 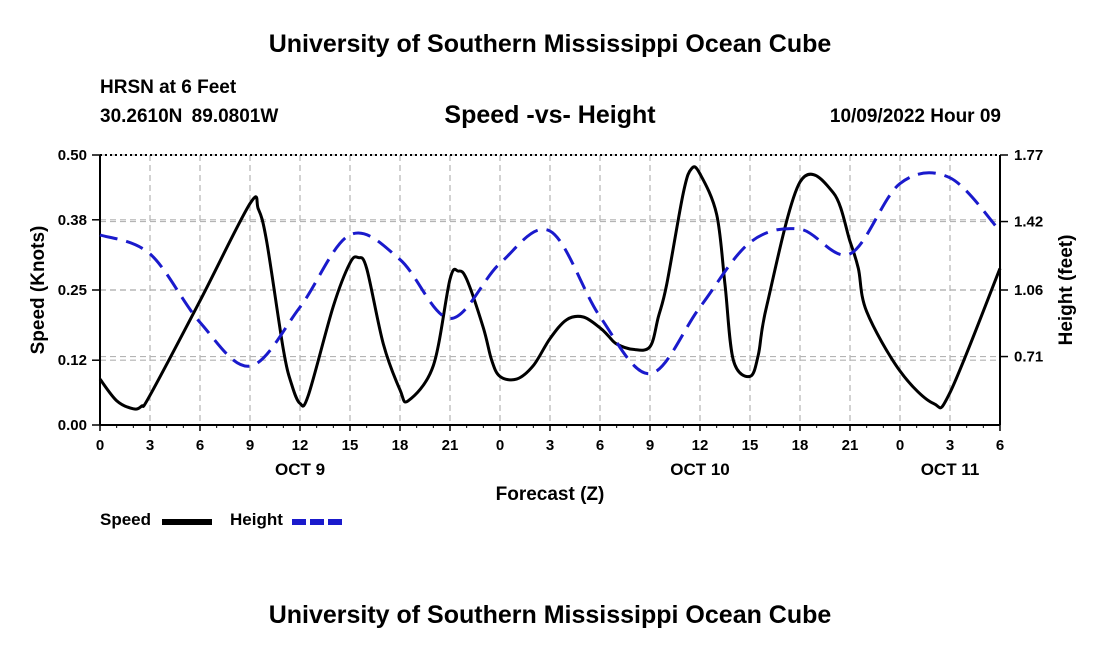 What do you see at coordinates (72, 425) in the screenshot?
I see `y-tick-label: 0.00` at bounding box center [72, 425].